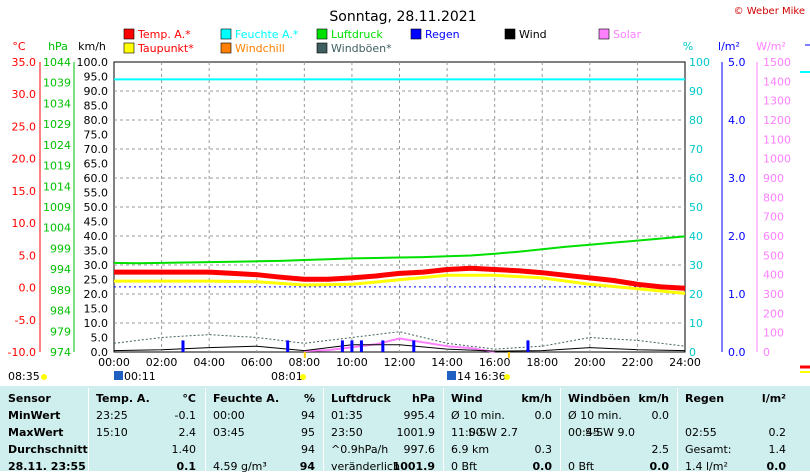  Describe the element at coordinates (773, 255) in the screenshot. I see `solar-tick-label: 500` at that location.